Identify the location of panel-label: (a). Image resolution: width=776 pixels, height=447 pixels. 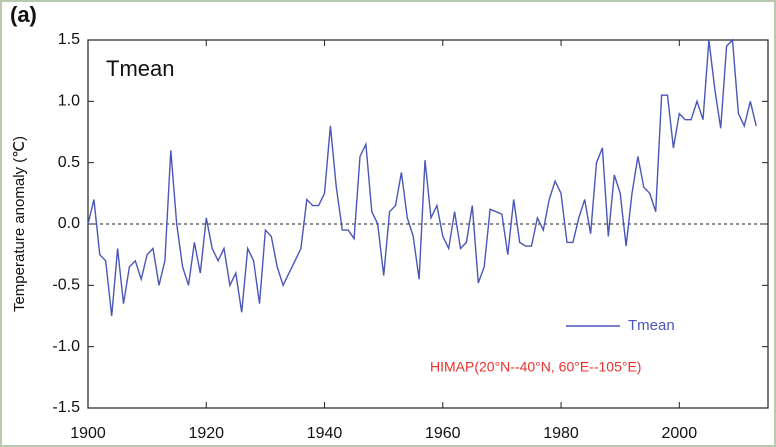
(23, 14).